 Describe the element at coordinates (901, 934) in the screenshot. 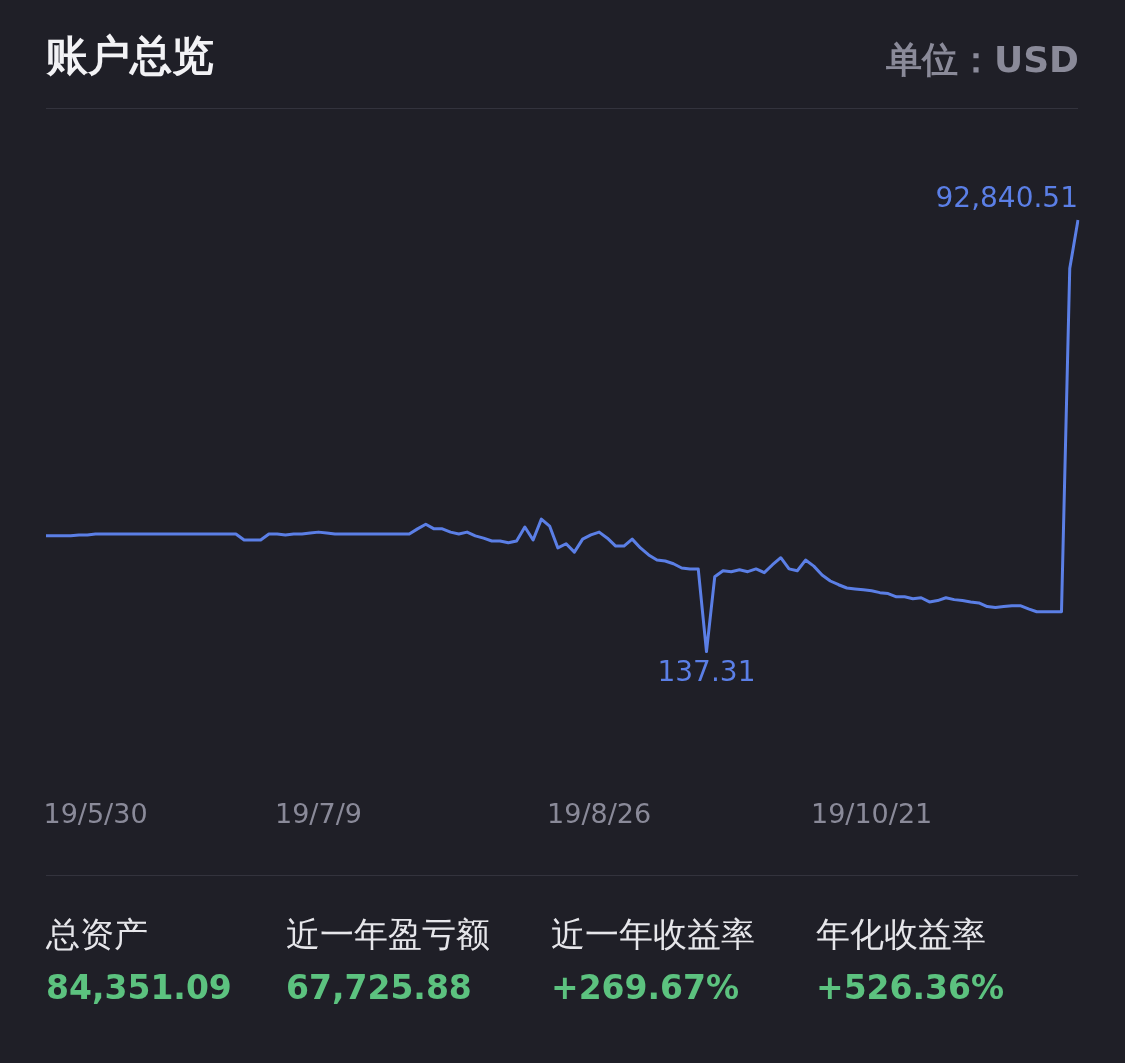

I see `text: 年化收益率` at that location.